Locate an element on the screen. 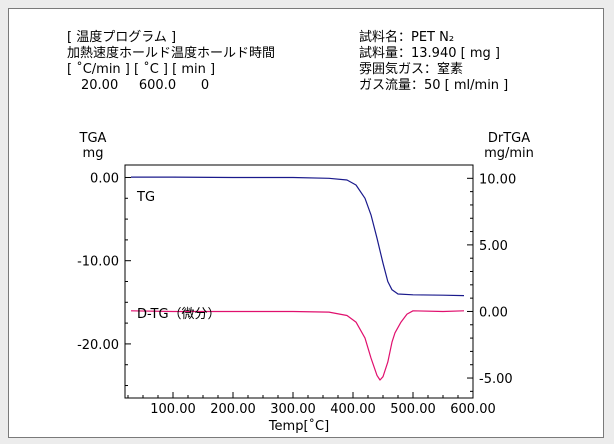 This screenshot has height=444, width=614. temp-program-units: [ ˚C/min ] [ ˚C ] [ min ] is located at coordinates (141, 69).